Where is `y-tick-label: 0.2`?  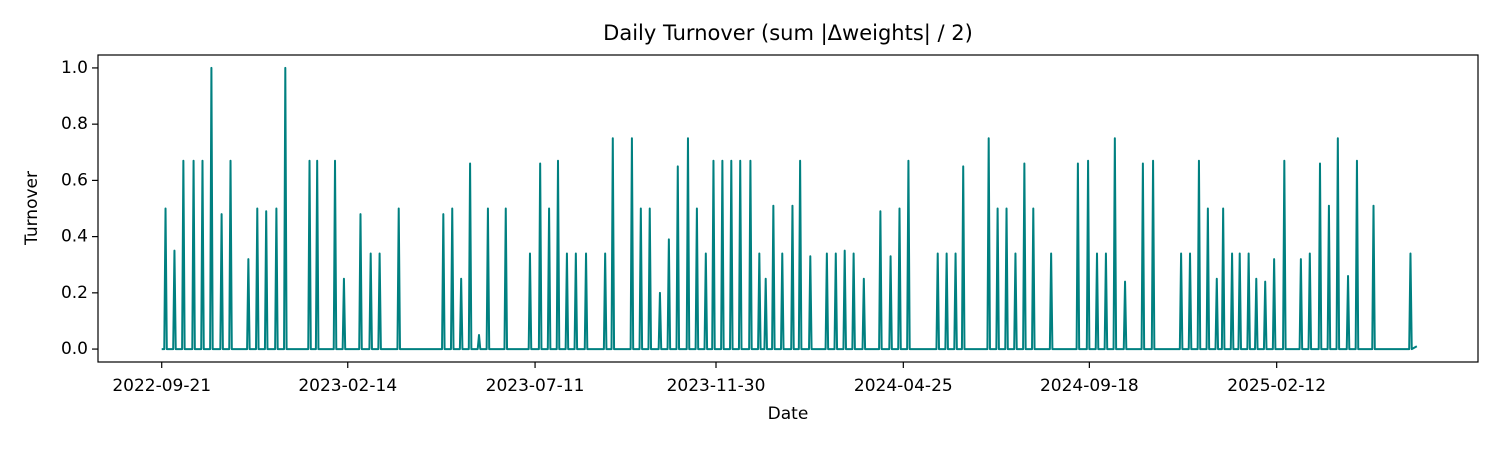 y-tick-label: 0.2 is located at coordinates (74, 293).